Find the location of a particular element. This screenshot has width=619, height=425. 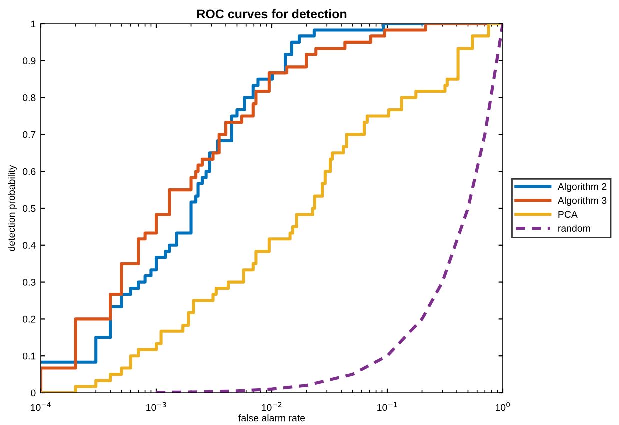

y-tick-label: 0.1 is located at coordinates (29, 356).